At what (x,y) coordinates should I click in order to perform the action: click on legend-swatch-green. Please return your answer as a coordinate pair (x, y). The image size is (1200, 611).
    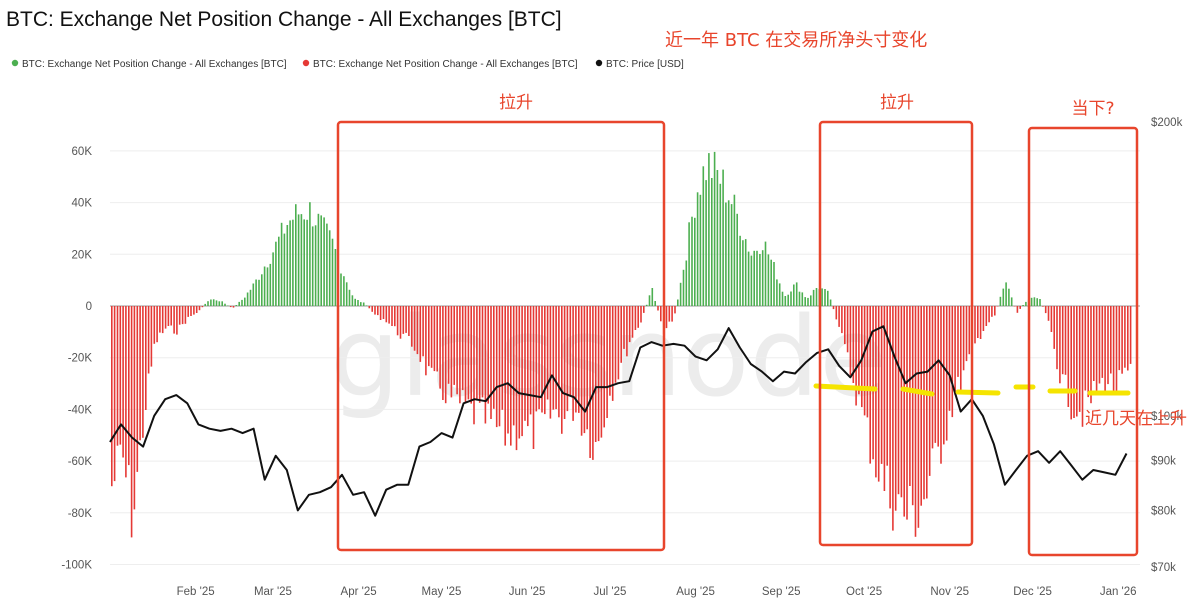
    Looking at the image, I should click on (15, 63).